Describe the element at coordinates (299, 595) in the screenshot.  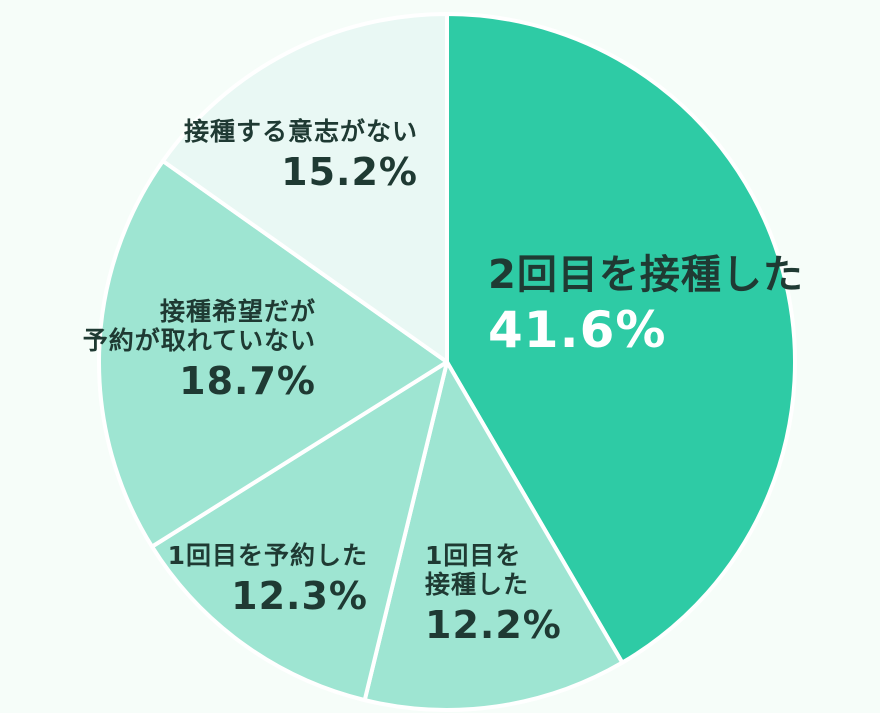
I see `slice-value: 12.3%` at that location.